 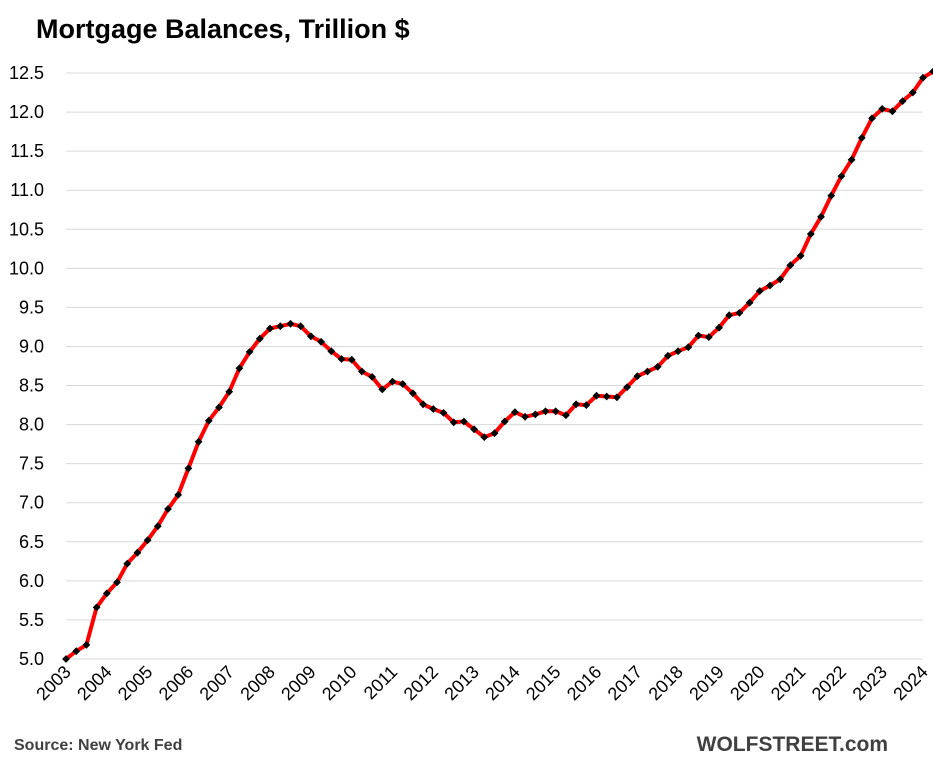 I want to click on x-tick-label: 2017, so click(x=625, y=683).